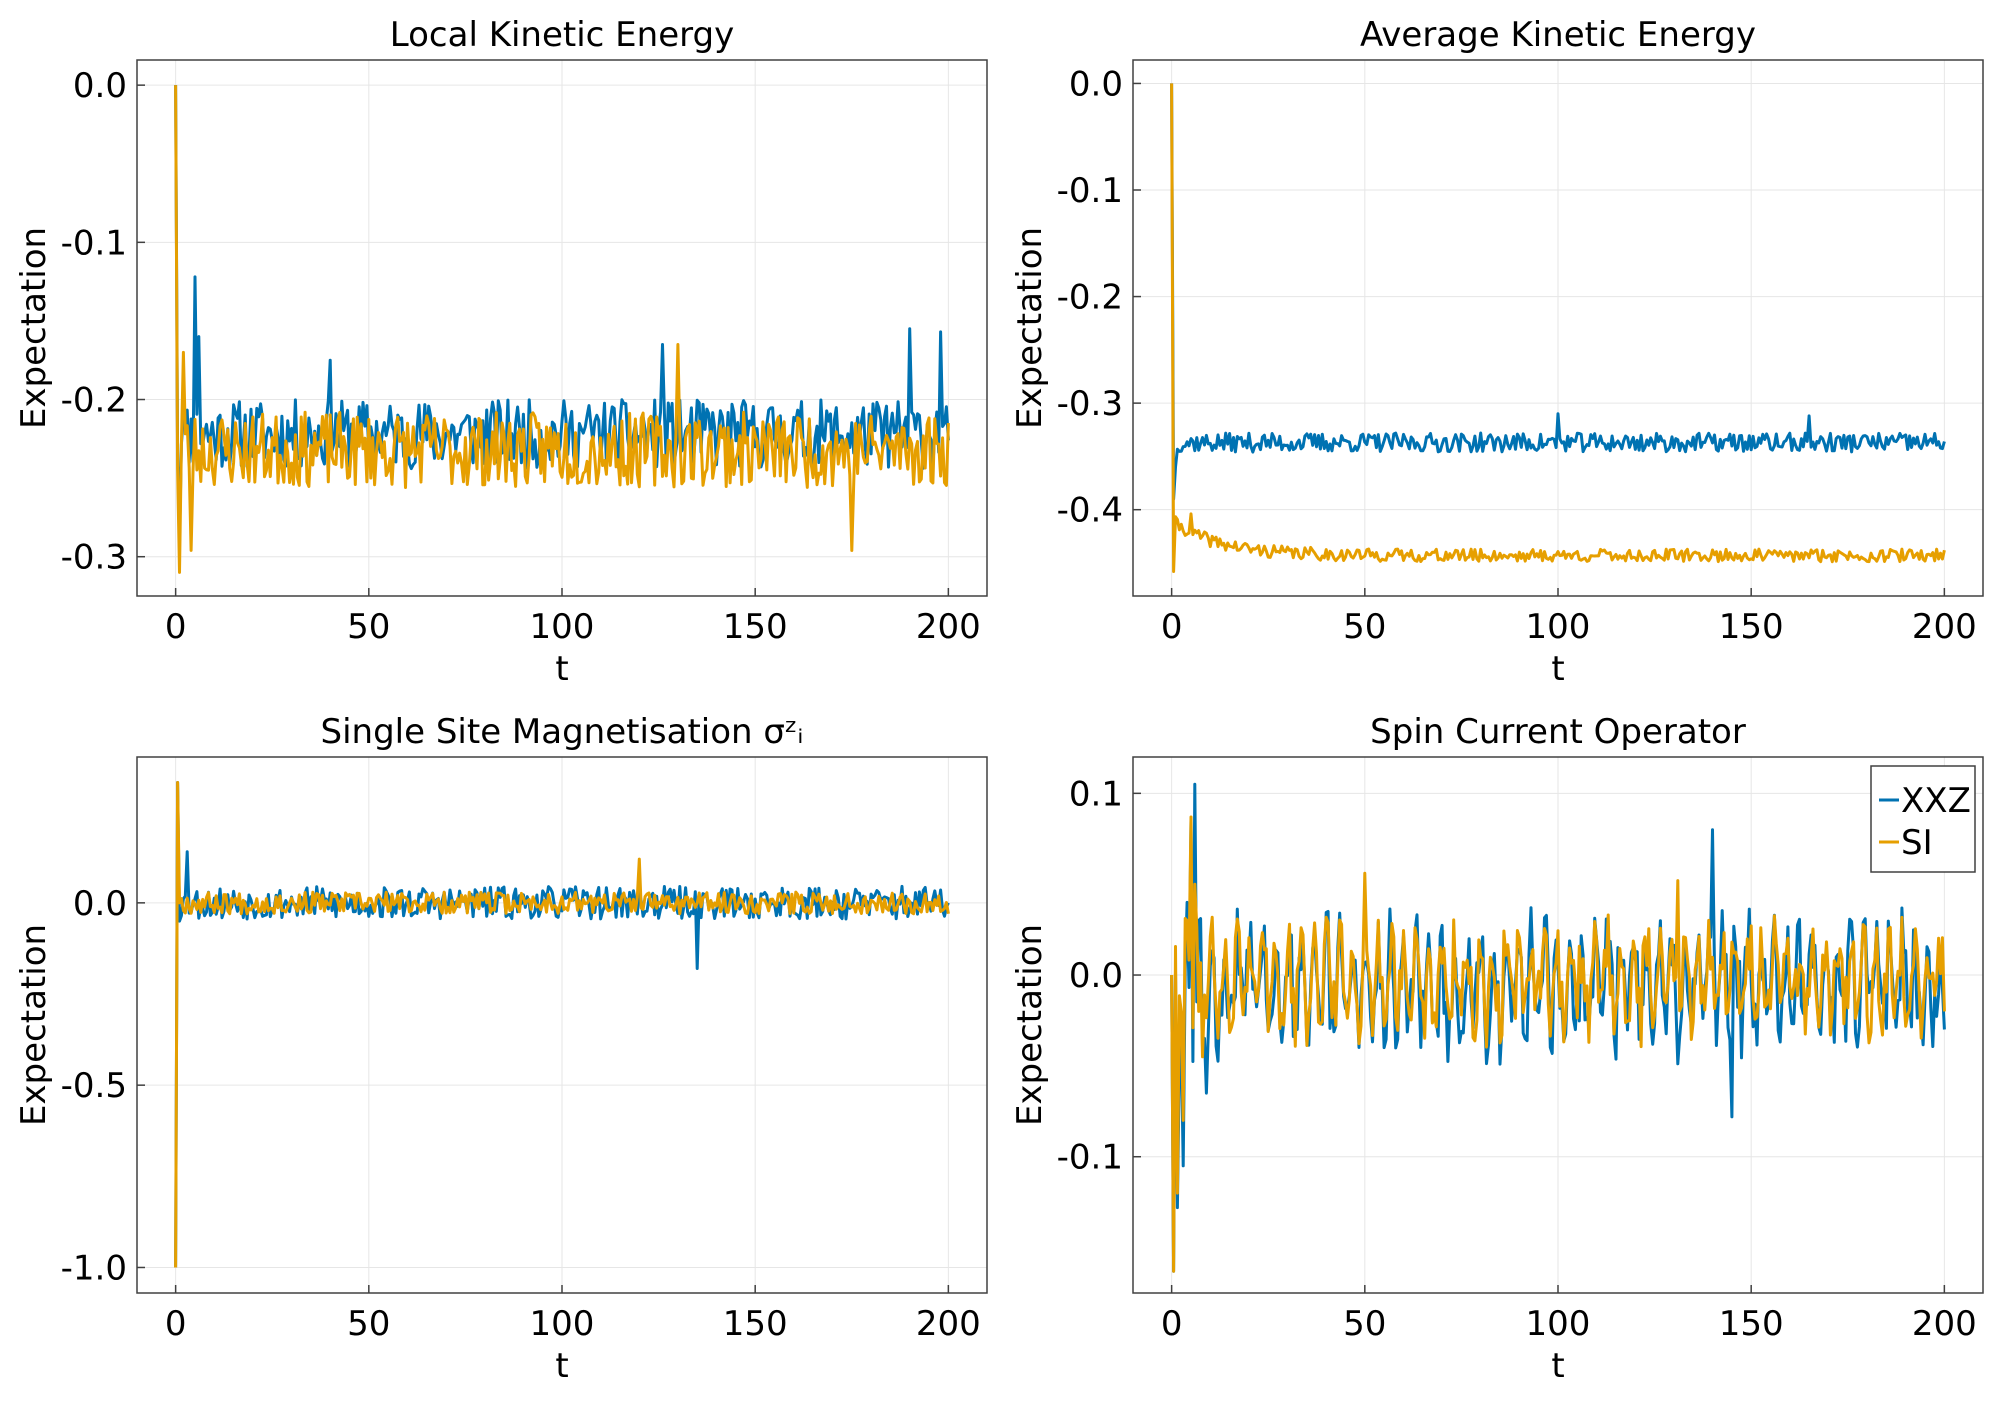  What do you see at coordinates (94, 1086) in the screenshot?
I see `y-tick-label: -0.5` at bounding box center [94, 1086].